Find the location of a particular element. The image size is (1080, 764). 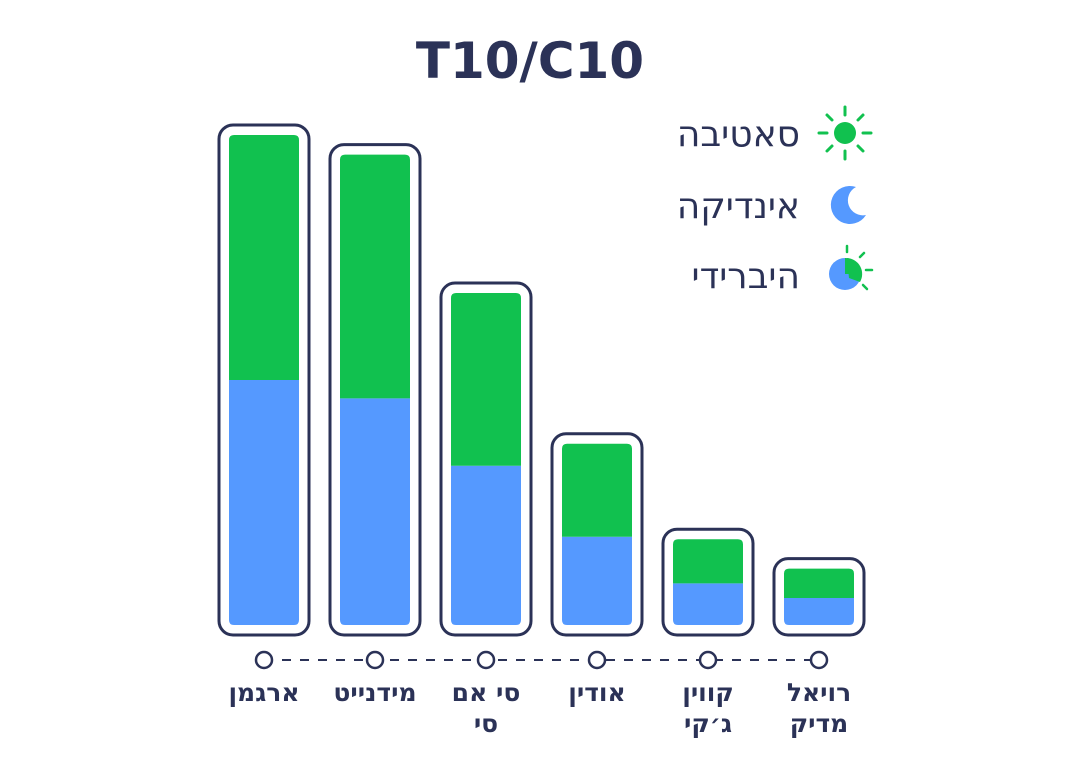

category-label: מדיק is located at coordinates (819, 723).